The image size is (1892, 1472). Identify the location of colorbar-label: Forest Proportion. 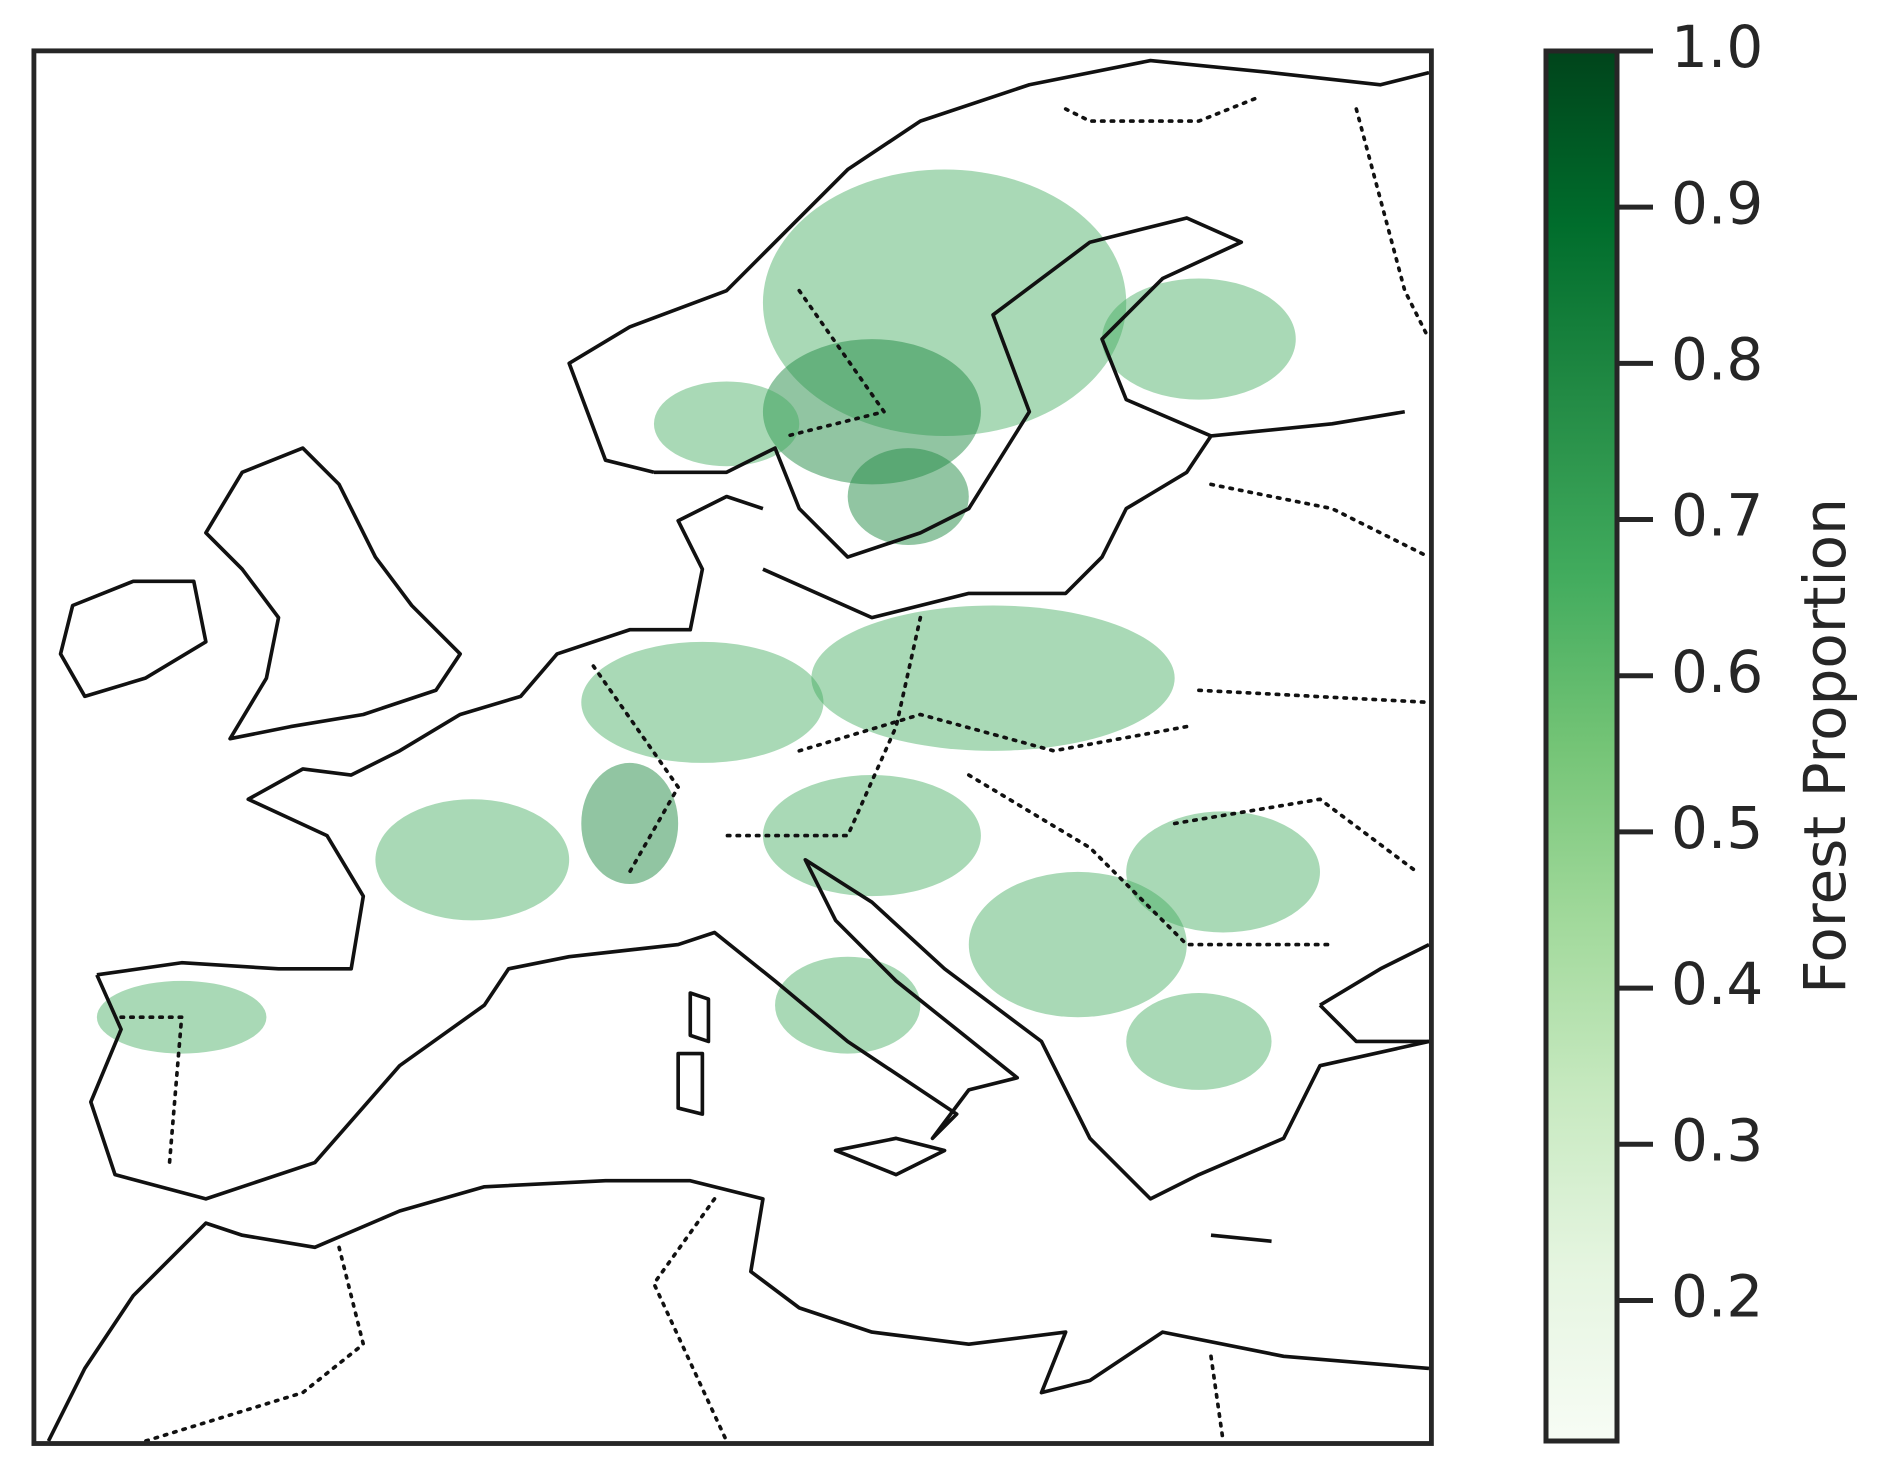
(1825, 746).